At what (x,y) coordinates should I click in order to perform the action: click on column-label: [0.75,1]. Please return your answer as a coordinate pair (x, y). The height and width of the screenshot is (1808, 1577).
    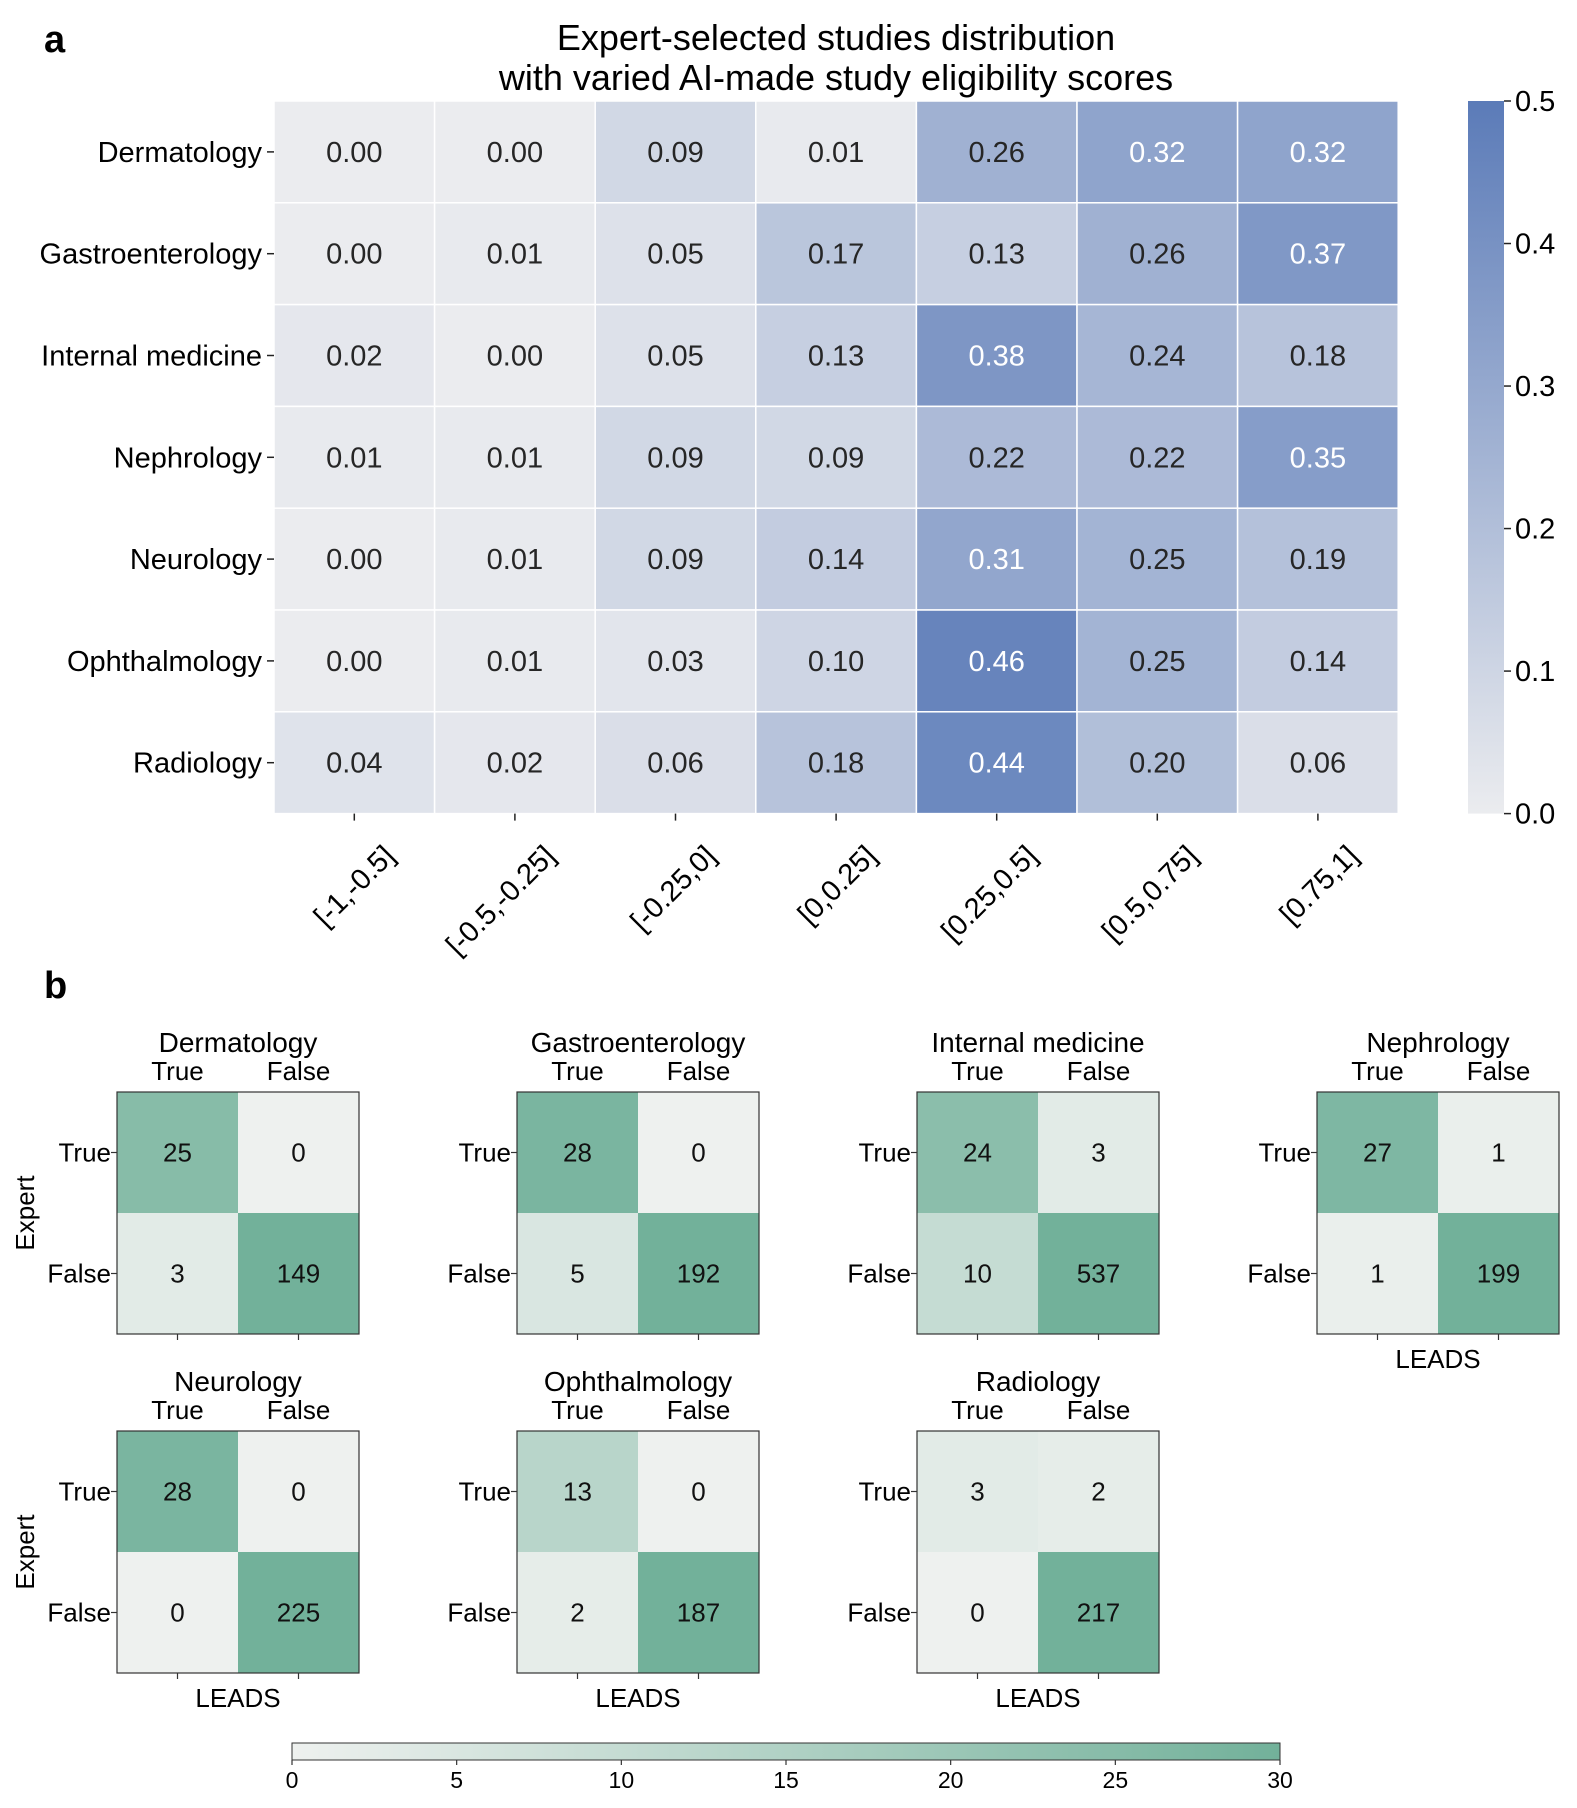
    Looking at the image, I should click on (1319, 885).